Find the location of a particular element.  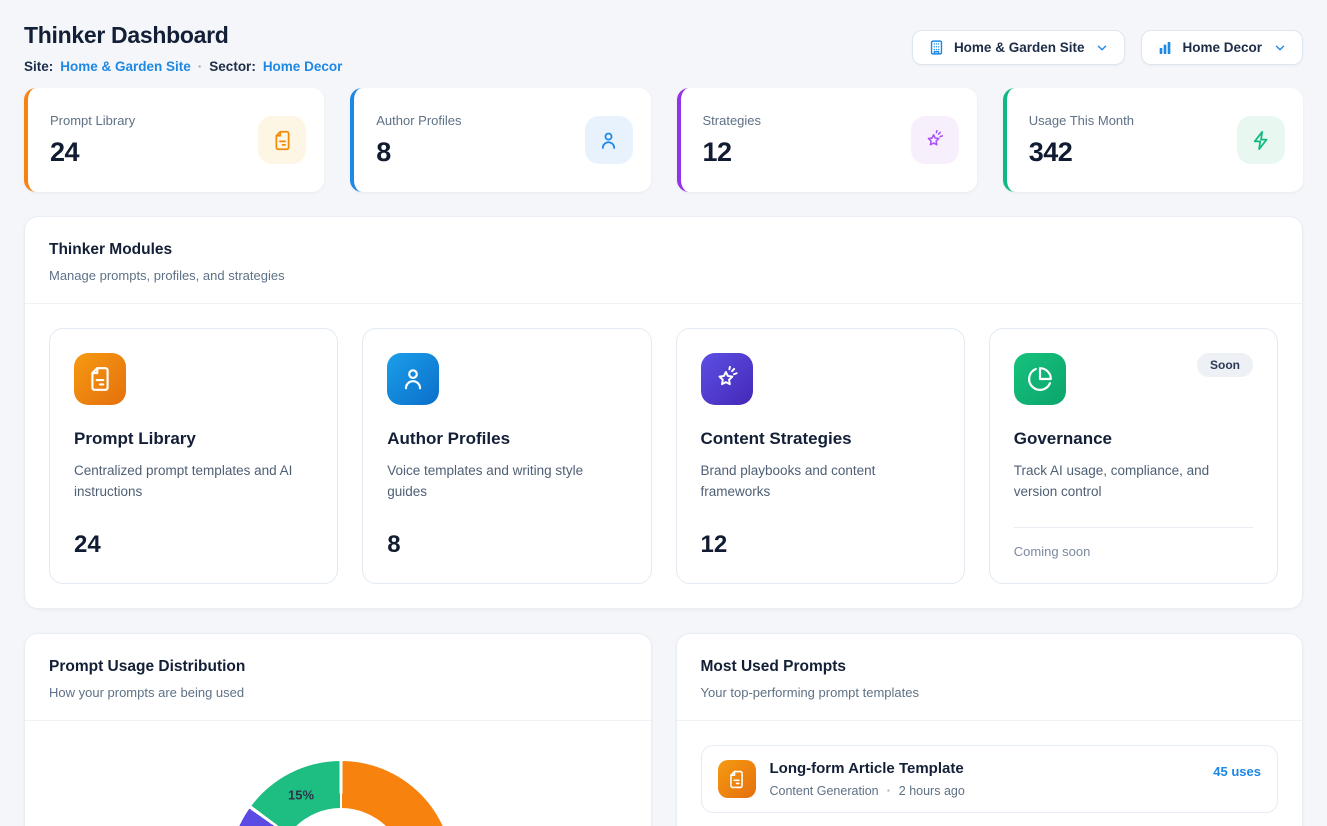

module-count: 12 is located at coordinates (714, 544).